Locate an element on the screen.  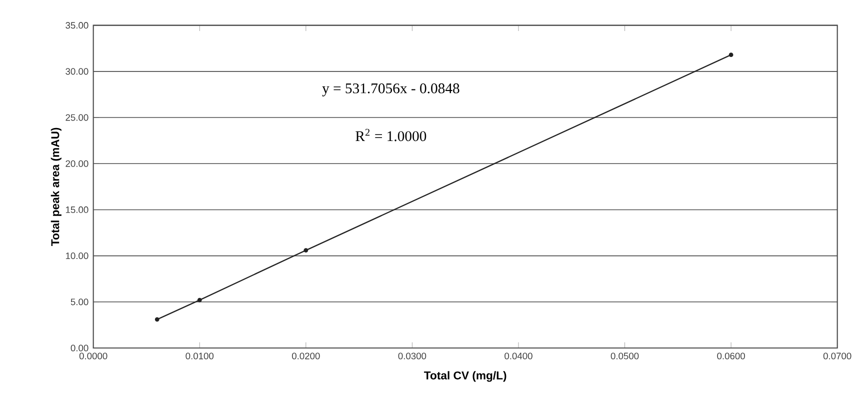
x-tick-label: 0.0200 is located at coordinates (306, 356).